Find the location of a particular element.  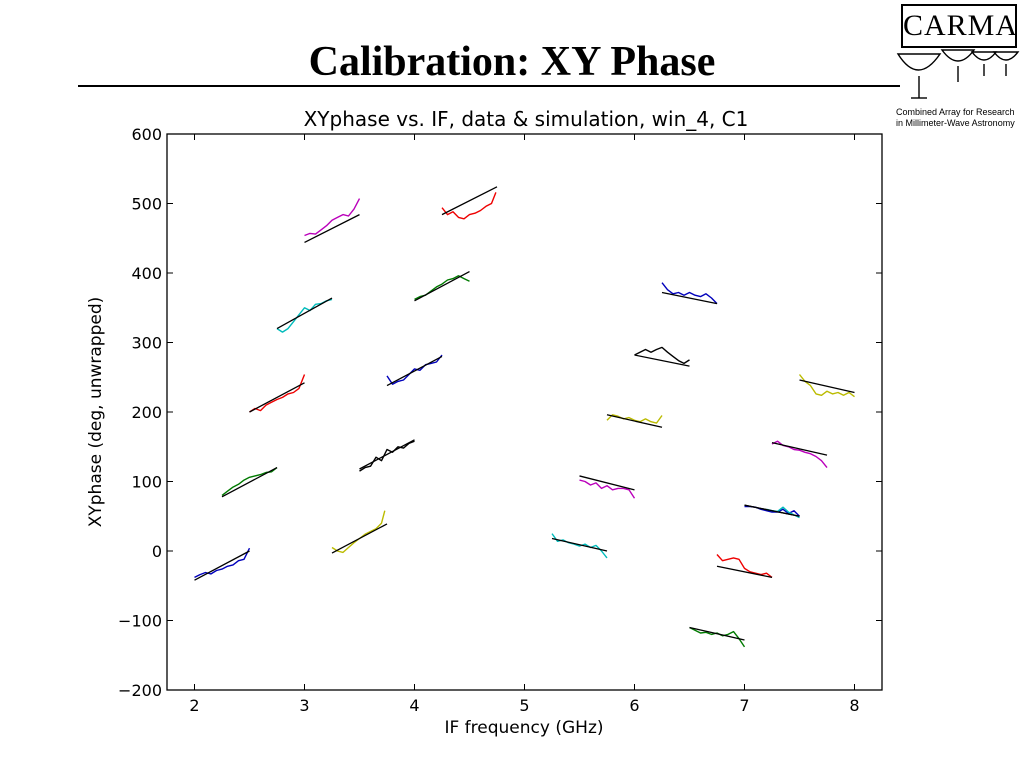

y-tick-label: −100 is located at coordinates (140, 621).